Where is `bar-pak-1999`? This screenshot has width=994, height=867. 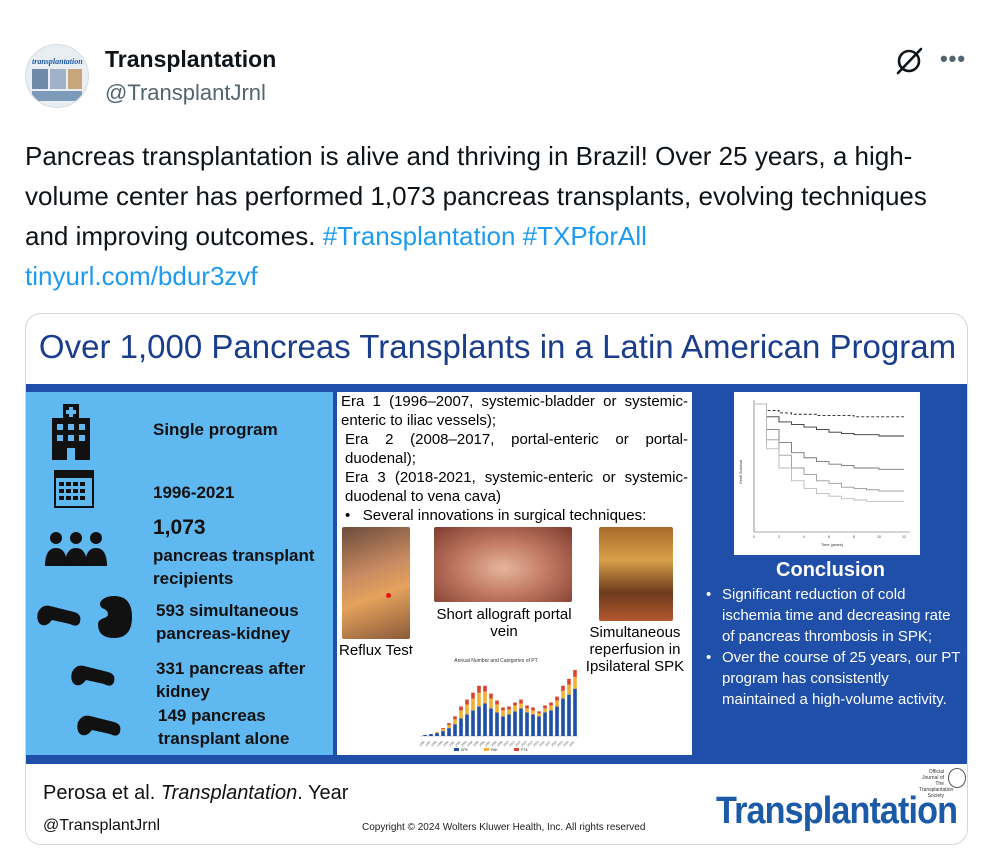
bar-pak-1999 is located at coordinates (443, 730).